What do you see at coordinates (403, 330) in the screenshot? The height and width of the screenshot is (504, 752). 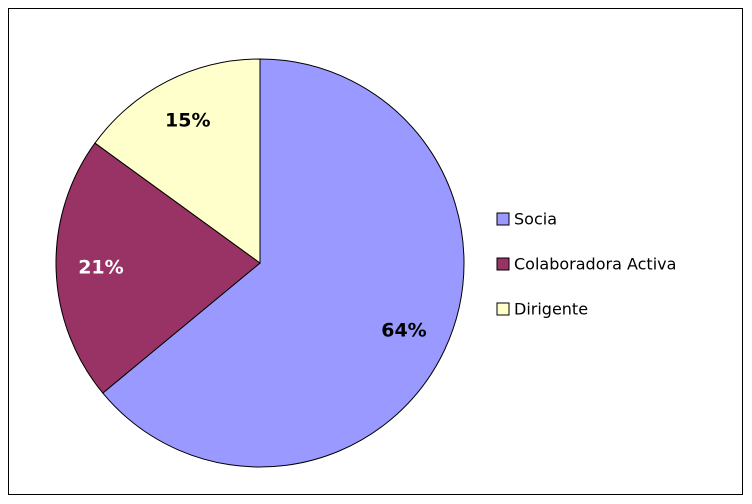 I see `data-label: 64%` at bounding box center [403, 330].